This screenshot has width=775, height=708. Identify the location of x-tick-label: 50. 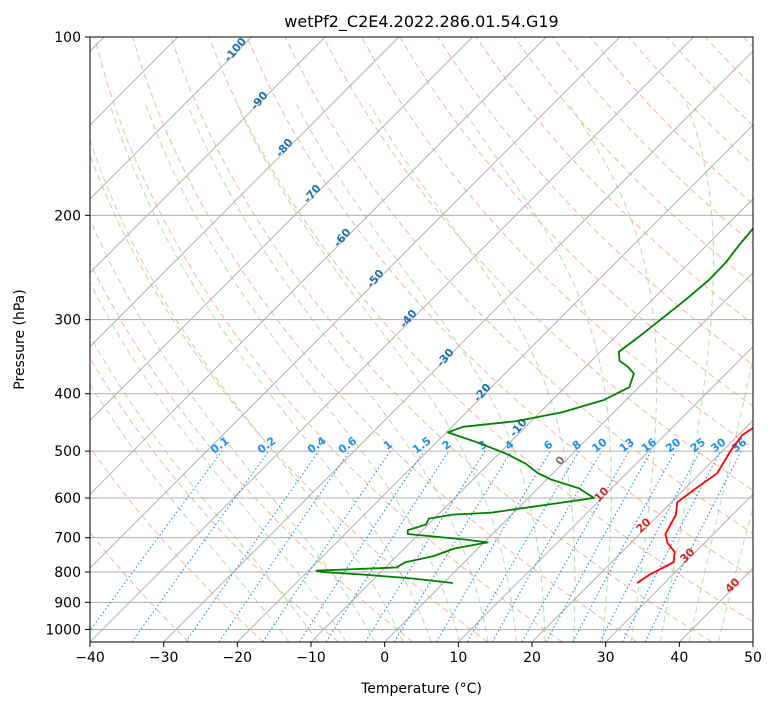
(753, 658).